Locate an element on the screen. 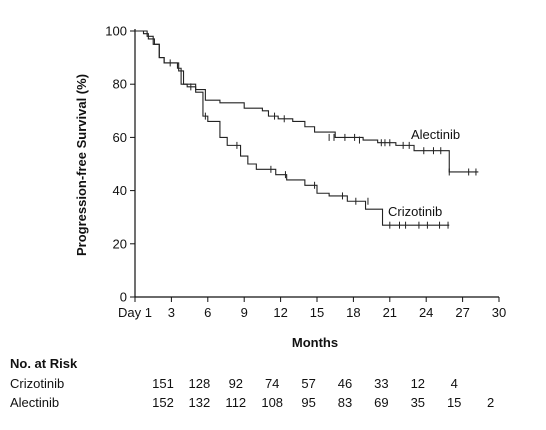 The height and width of the screenshot is (430, 546). risk-value: 12 is located at coordinates (418, 383).